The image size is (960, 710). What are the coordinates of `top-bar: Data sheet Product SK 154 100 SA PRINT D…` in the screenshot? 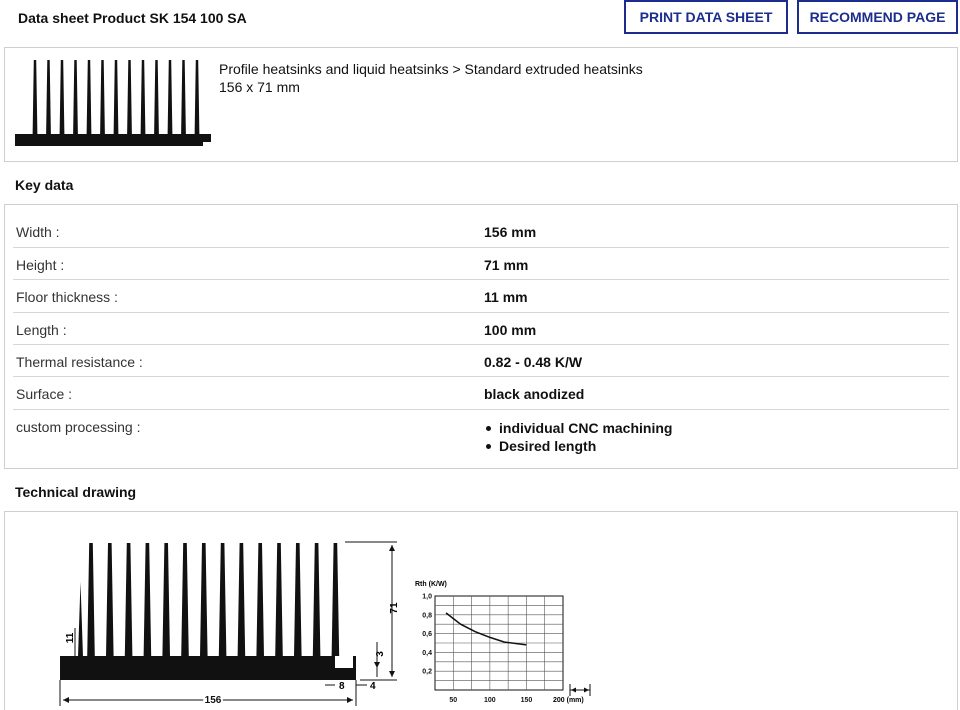 It's located at (480, 20).